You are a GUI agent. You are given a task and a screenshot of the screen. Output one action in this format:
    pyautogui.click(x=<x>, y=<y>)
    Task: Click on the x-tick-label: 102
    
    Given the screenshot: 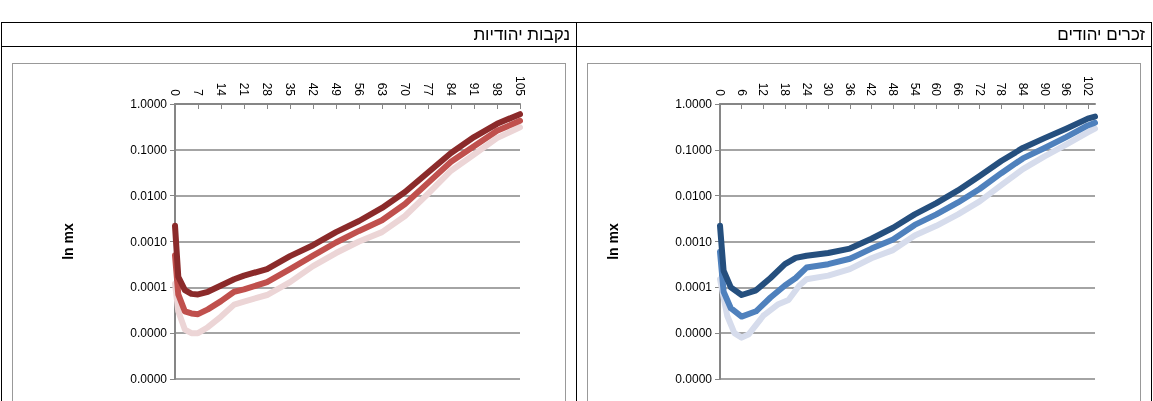 What is the action you would take?
    pyautogui.click(x=1087, y=86)
    